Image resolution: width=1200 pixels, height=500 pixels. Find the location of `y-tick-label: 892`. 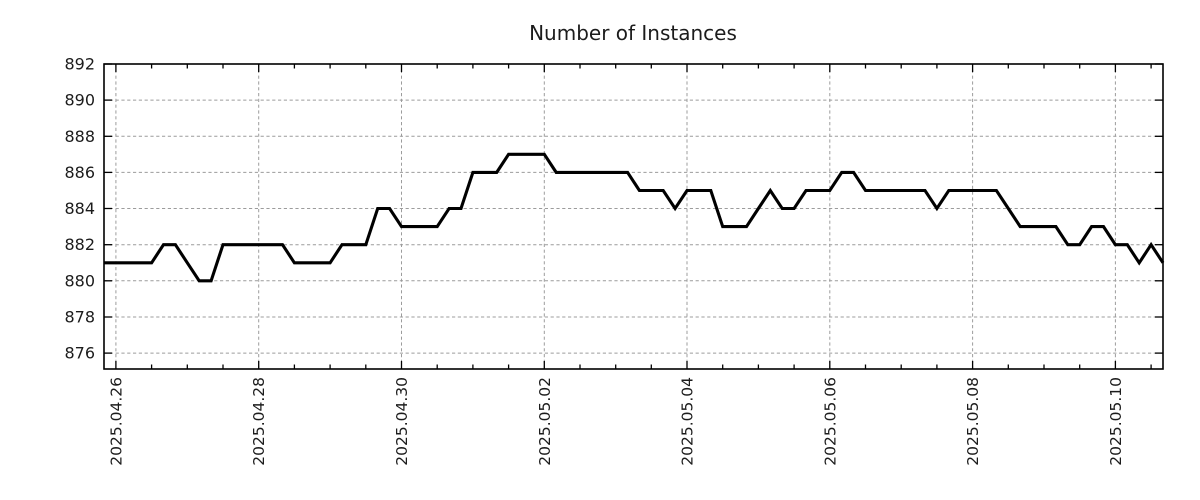

y-tick-label: 892 is located at coordinates (79, 64).